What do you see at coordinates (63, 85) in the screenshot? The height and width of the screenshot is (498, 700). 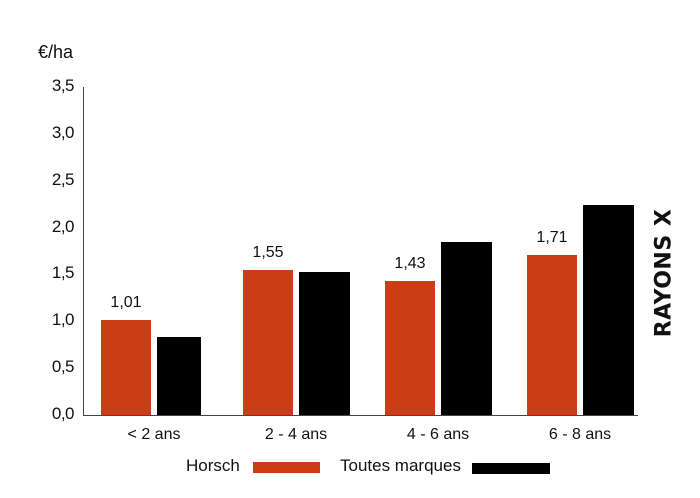 I see `y-tick-label: 3,5` at bounding box center [63, 85].